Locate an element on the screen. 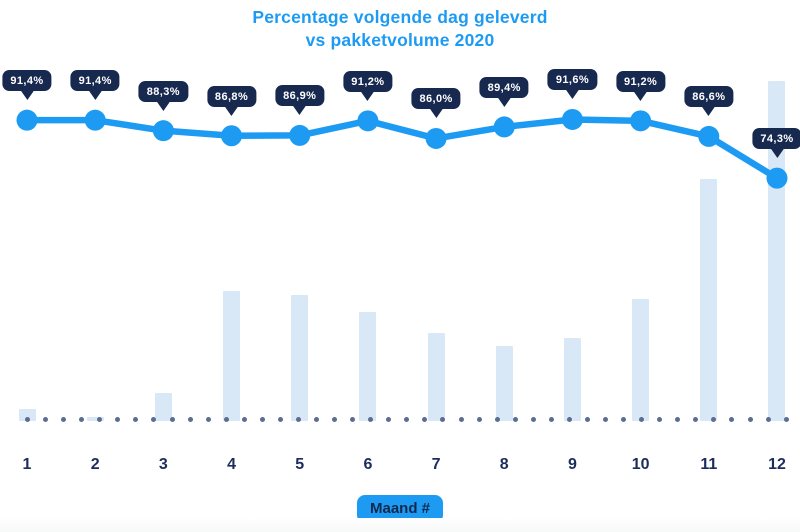 The height and width of the screenshot is (532, 800). chart-title-line2: vs pakketvolume 2020 is located at coordinates (400, 40).